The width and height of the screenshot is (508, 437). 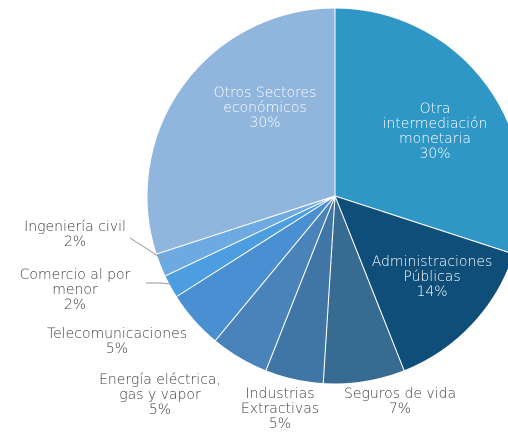 I want to click on category-label: Seguros de vida, so click(x=400, y=394).